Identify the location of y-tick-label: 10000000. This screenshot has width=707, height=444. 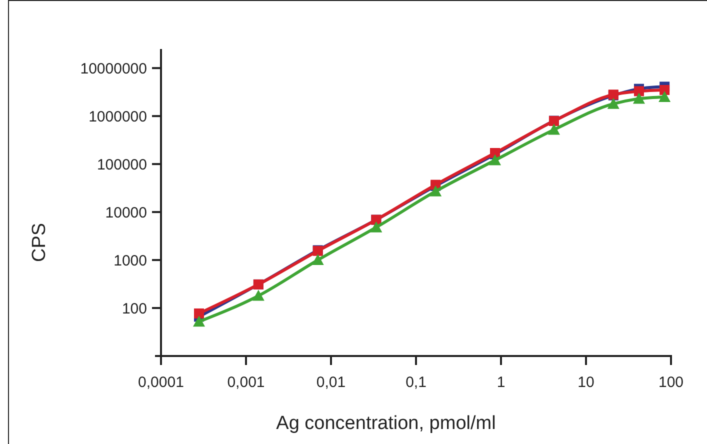
(113, 69).